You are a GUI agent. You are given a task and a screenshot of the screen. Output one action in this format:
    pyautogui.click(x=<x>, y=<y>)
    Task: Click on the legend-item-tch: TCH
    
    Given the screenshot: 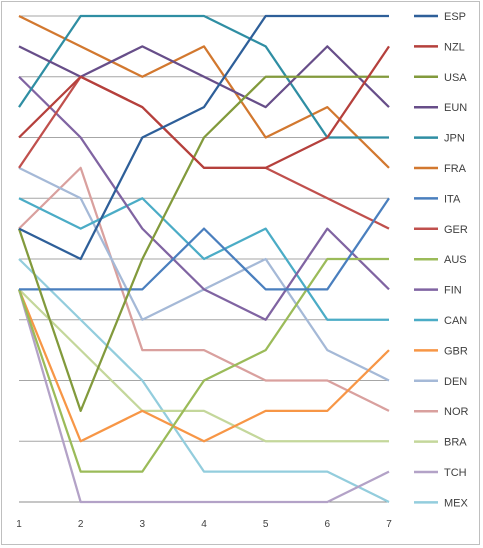 What is the action you would take?
    pyautogui.click(x=440, y=473)
    